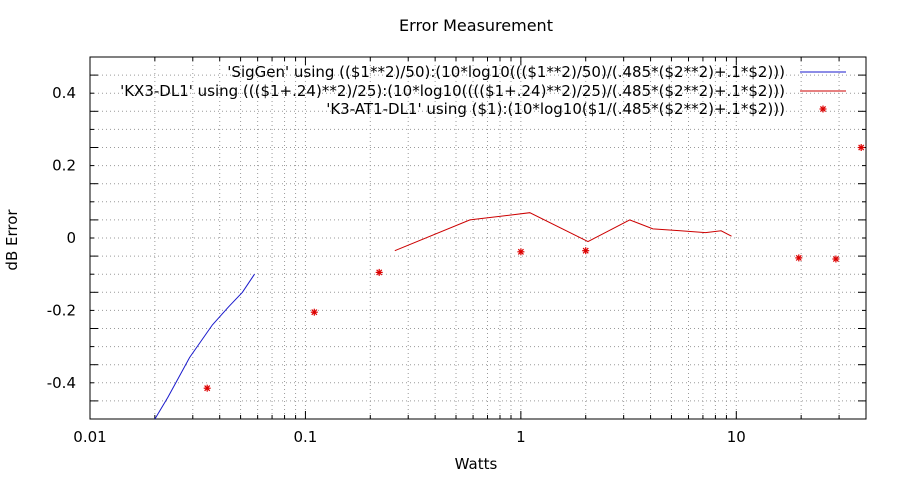 The height and width of the screenshot is (480, 900). Describe the element at coordinates (476, 464) in the screenshot. I see `x-axis-label: Watts` at that location.